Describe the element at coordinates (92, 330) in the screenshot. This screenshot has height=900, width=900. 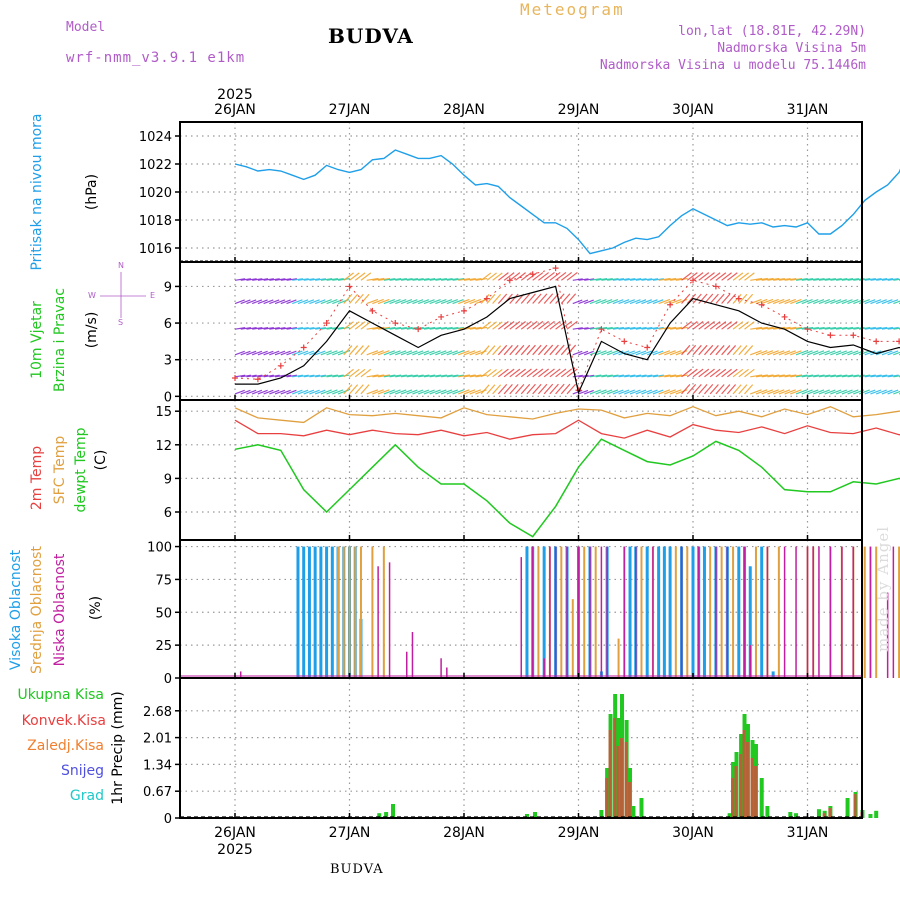
I see `wind-ylabel-c: (m/s)` at that location.